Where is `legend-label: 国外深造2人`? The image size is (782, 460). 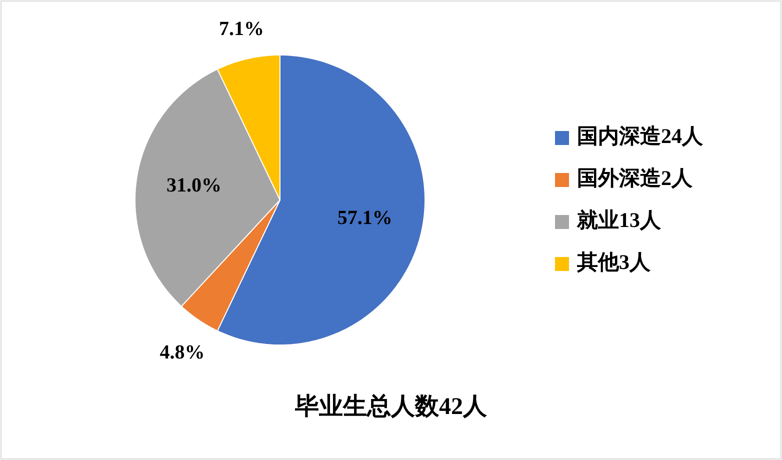 legend-label: 国外深造2人 is located at coordinates (635, 178).